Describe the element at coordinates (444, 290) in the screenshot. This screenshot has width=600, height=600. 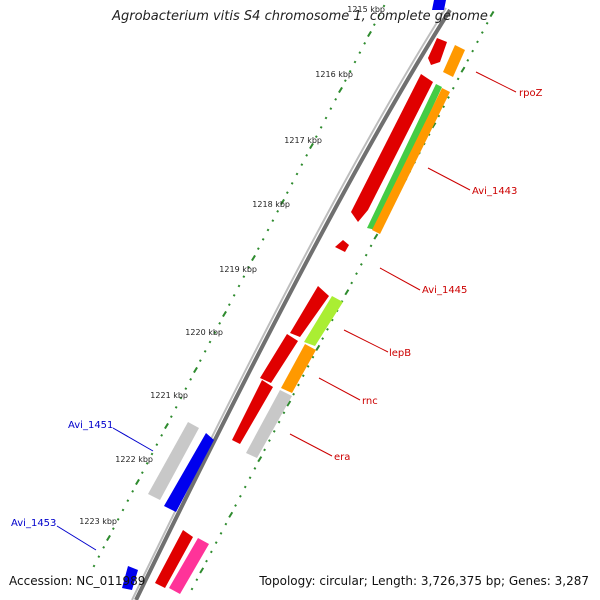
I see `gene-label-avi-1445: Avi_1445` at that location.